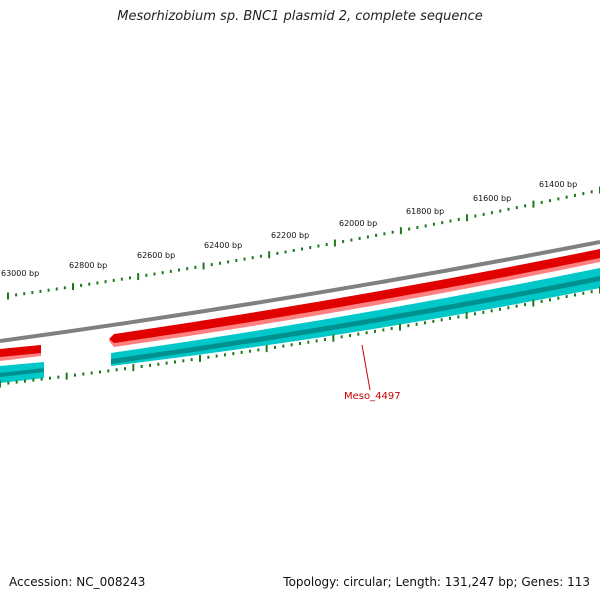  What do you see at coordinates (22, 372) in the screenshot?
I see `cds-left` at bounding box center [22, 372].